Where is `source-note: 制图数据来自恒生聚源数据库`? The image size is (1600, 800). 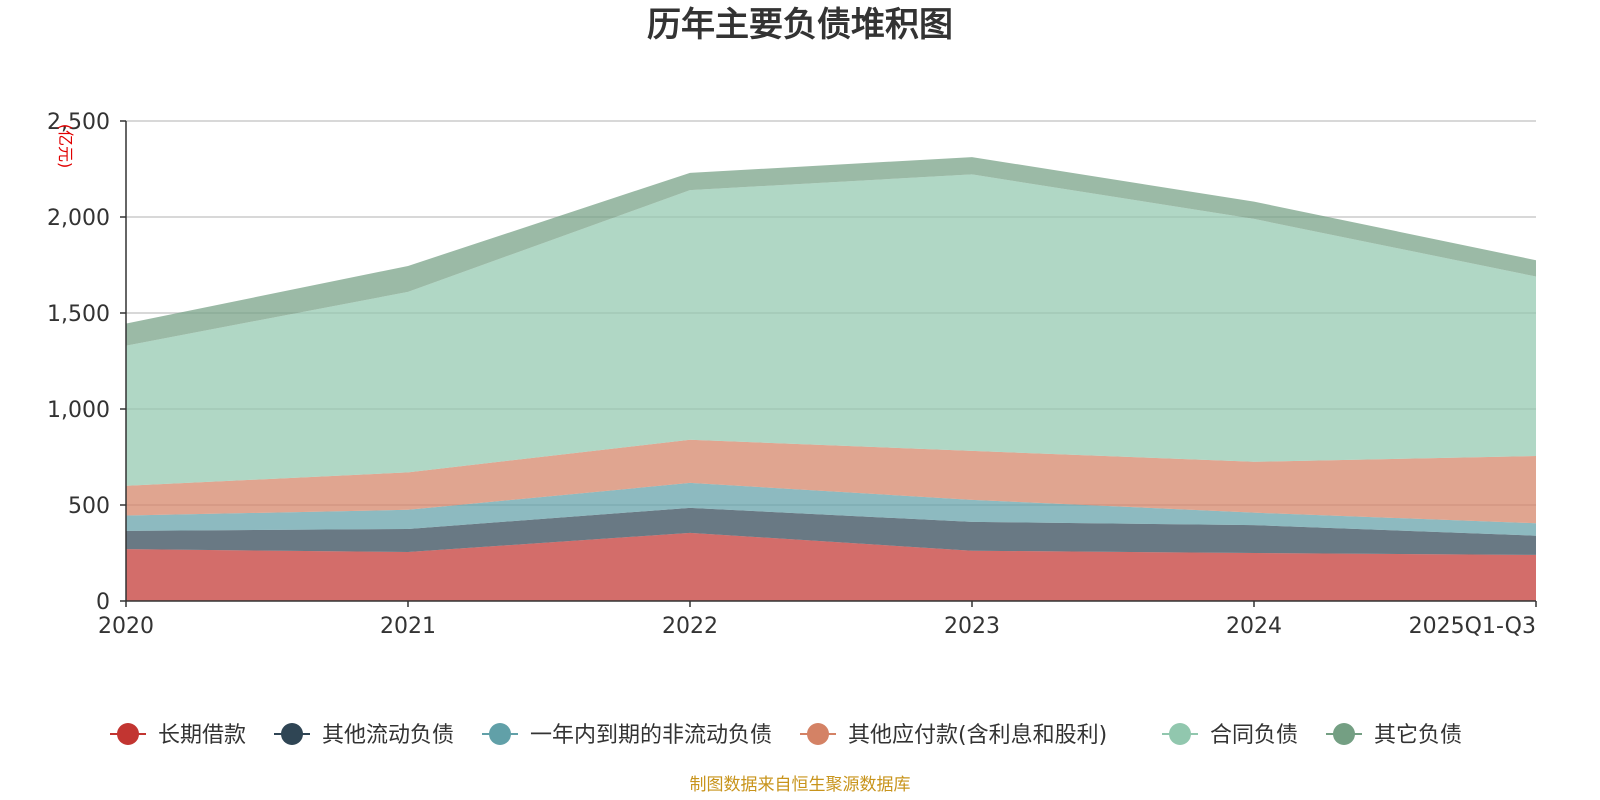 source-note: 制图数据来自恒生聚源数据库 is located at coordinates (800, 785).